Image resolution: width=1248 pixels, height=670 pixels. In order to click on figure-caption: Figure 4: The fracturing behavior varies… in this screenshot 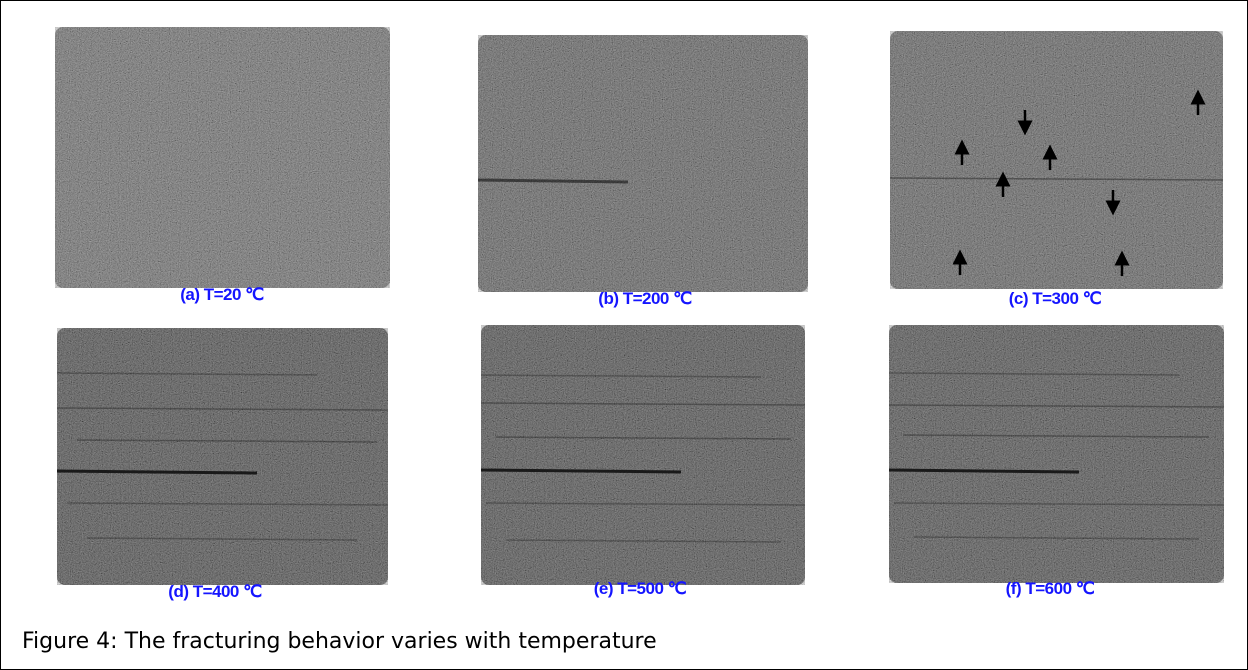, I will do `click(339, 641)`.